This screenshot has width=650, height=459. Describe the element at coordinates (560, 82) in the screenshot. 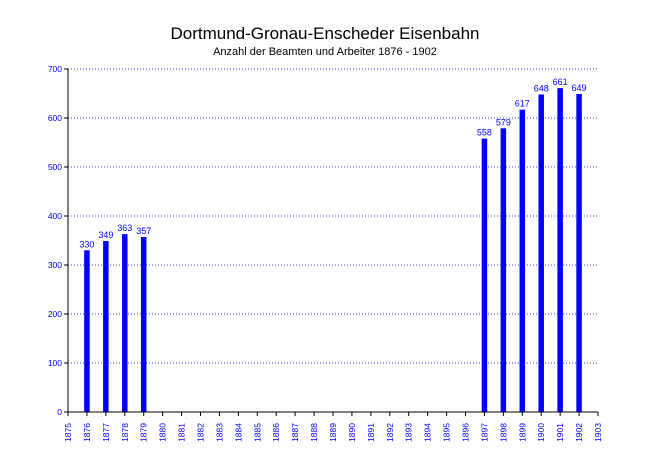

I see `data-label-1901: 661` at that location.